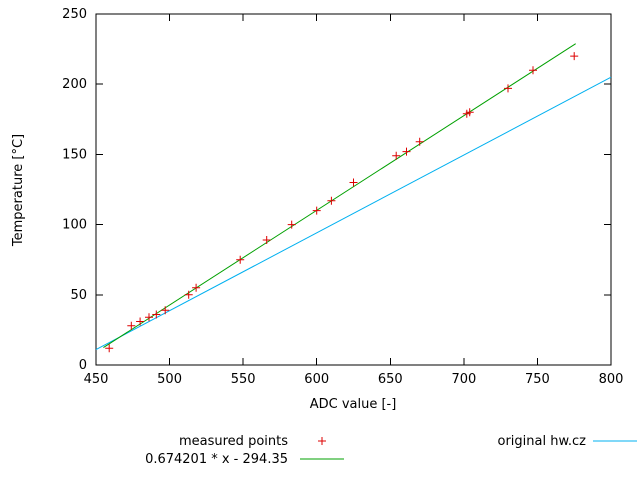 The height and width of the screenshot is (480, 640). Describe the element at coordinates (74, 84) in the screenshot. I see `y-tick-label: 200` at that location.